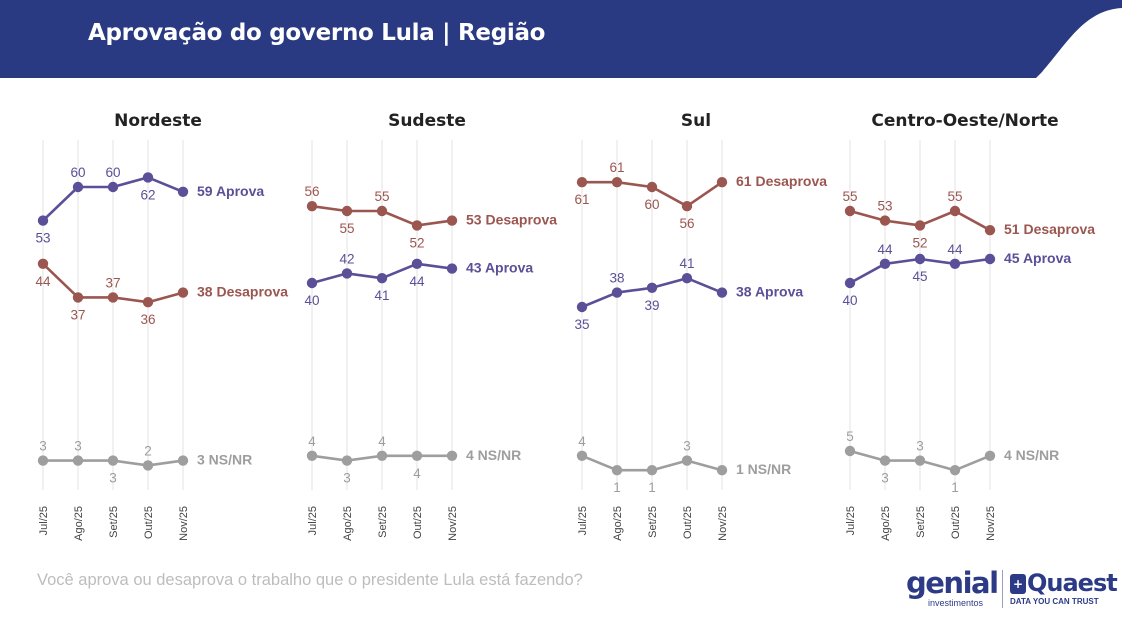  What do you see at coordinates (230, 191) in the screenshot?
I see `nordeste-aprova-end-label: 59 Aprova` at bounding box center [230, 191].